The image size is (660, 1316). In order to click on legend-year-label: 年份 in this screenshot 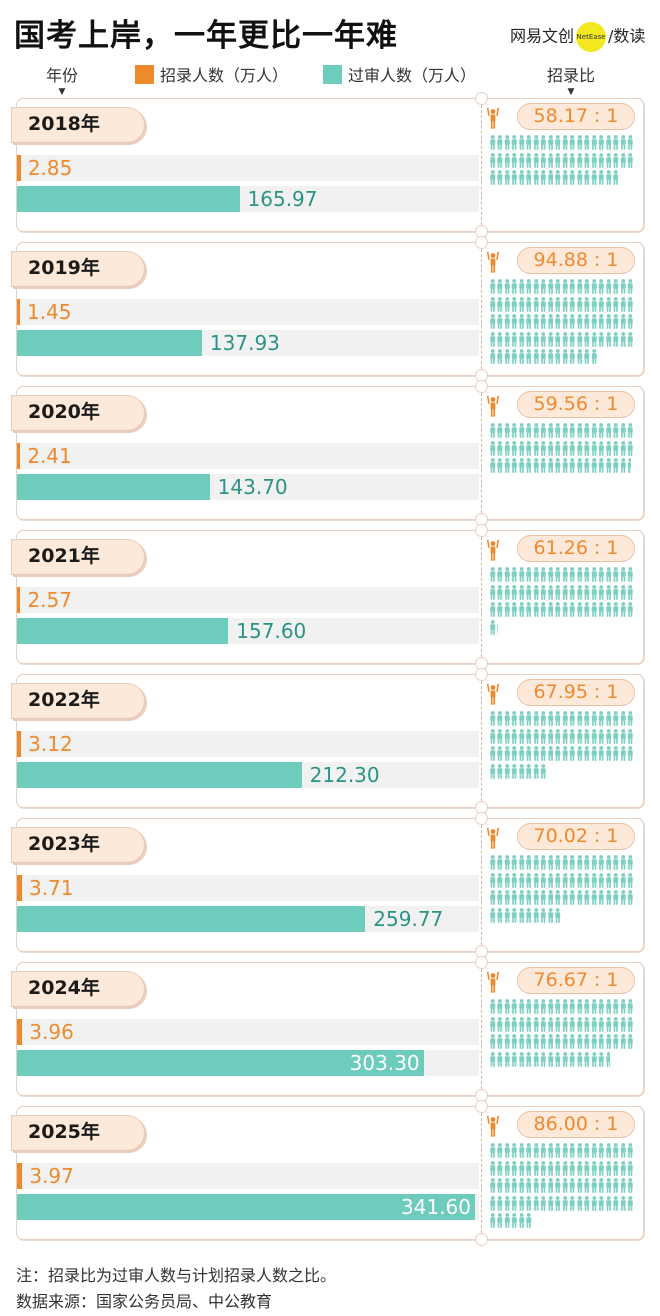, I will do `click(62, 75)`.